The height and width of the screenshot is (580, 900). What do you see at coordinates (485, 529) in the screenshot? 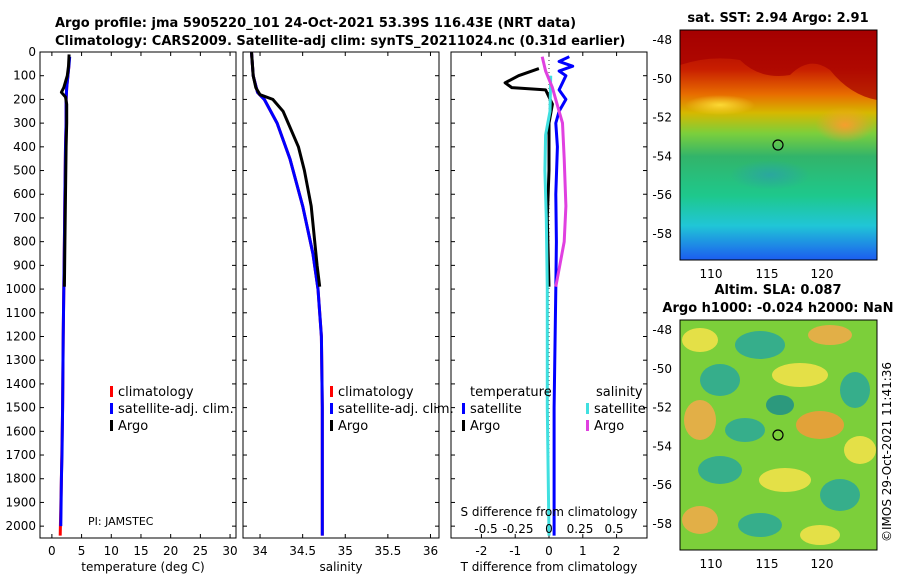
I see `sdiff-tick-label: -0.5` at bounding box center [485, 529].